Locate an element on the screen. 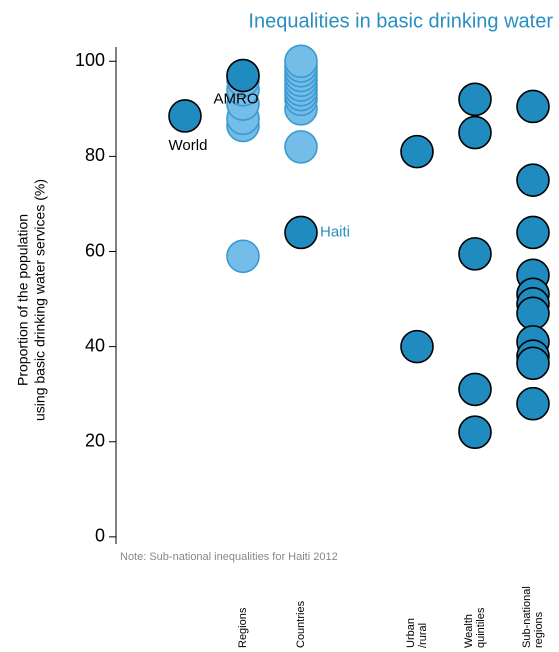 Image resolution: width=559 pixels, height=652 pixels. x-tick-label: Wealthquintiles is located at coordinates (475, 627).